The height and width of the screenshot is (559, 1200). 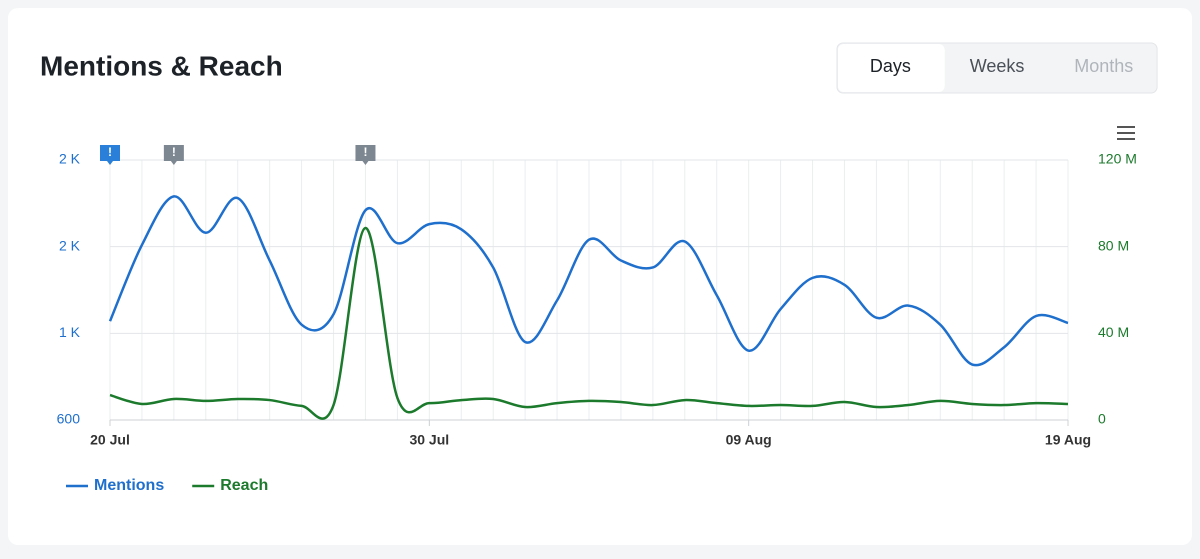 What do you see at coordinates (69, 419) in the screenshot?
I see `y-tick-label: 600` at bounding box center [69, 419].